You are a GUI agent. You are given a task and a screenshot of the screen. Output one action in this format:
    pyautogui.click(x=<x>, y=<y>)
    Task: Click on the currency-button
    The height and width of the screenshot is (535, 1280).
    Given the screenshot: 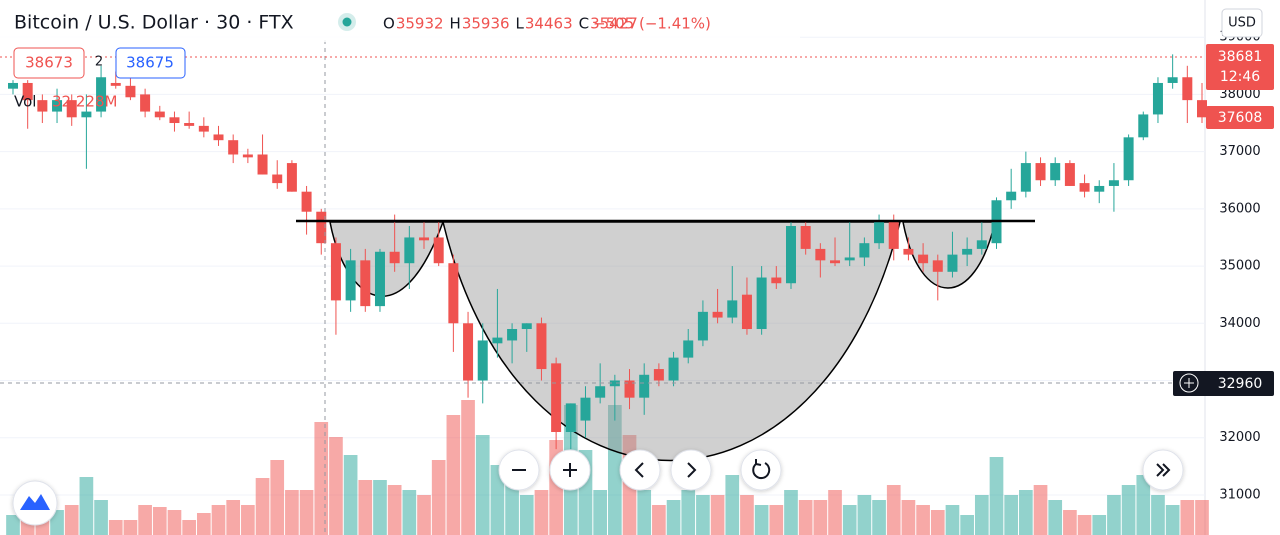 What is the action you would take?
    pyautogui.click(x=1242, y=23)
    